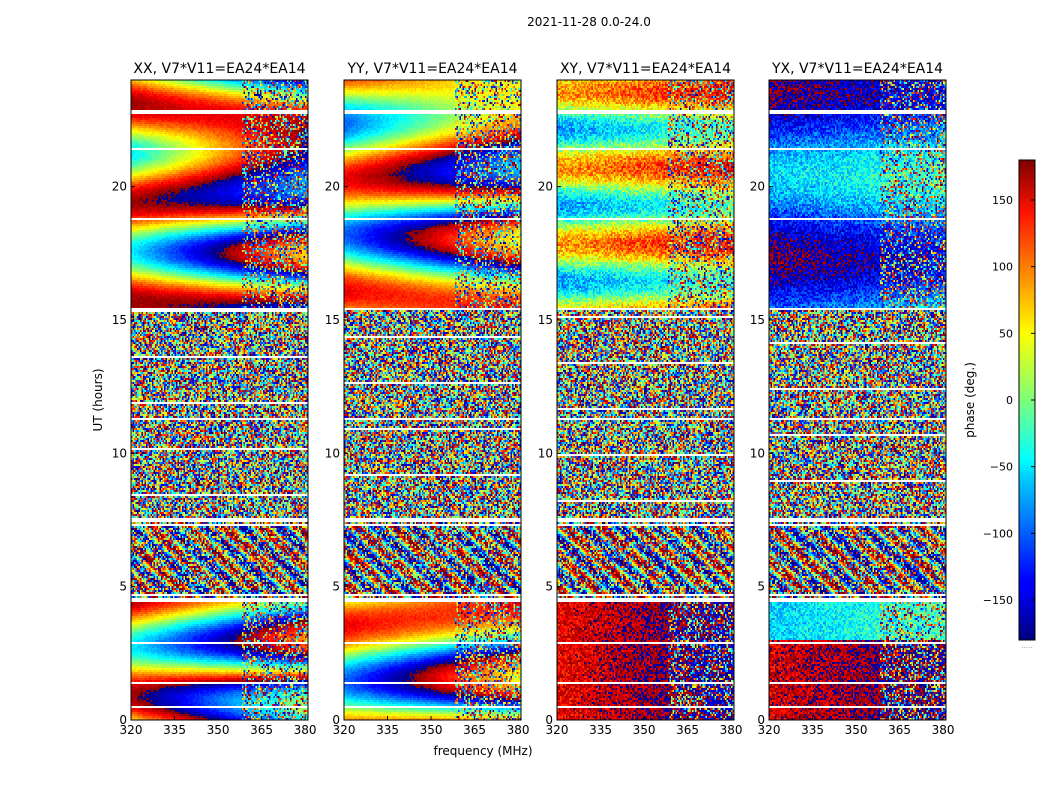 Image resolution: width=1050 pixels, height=800 pixels. Describe the element at coordinates (1001, 467) in the screenshot. I see `colorbar-tick-label: −50` at that location.